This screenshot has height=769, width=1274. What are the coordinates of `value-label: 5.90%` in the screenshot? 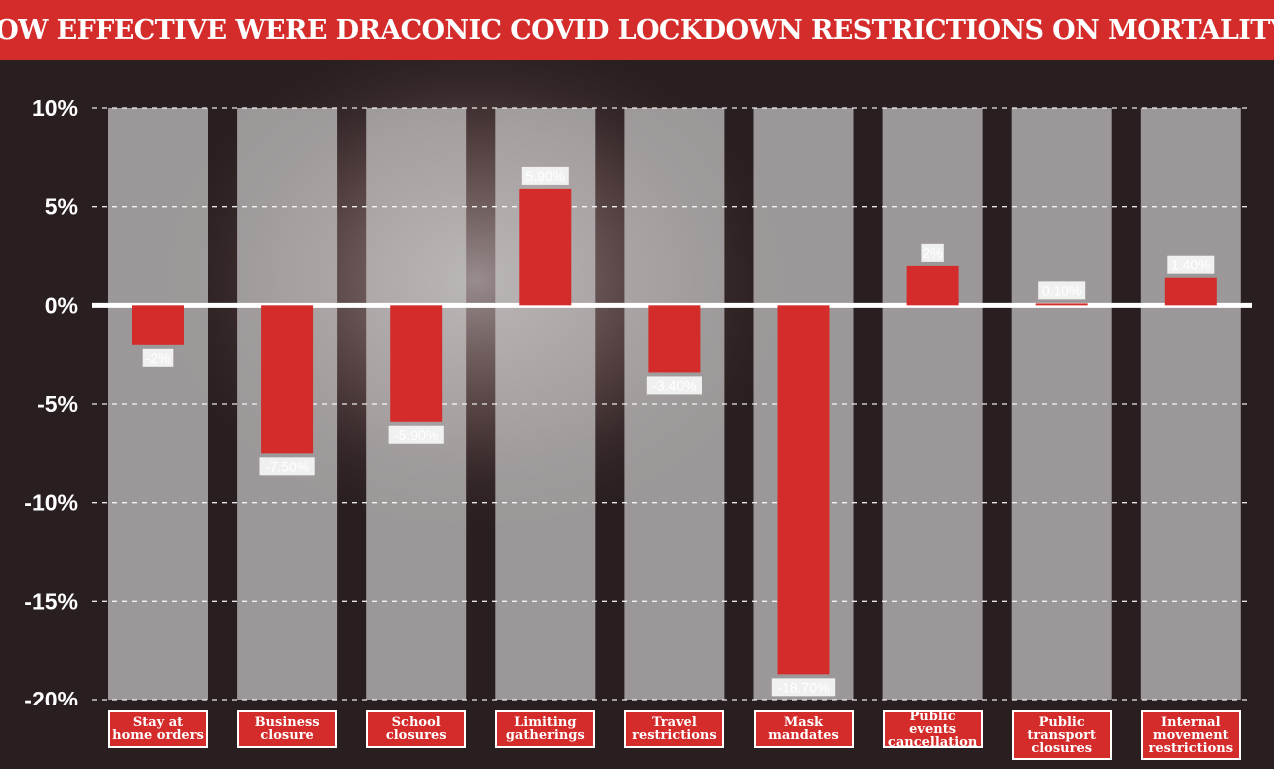 It's located at (545, 176).